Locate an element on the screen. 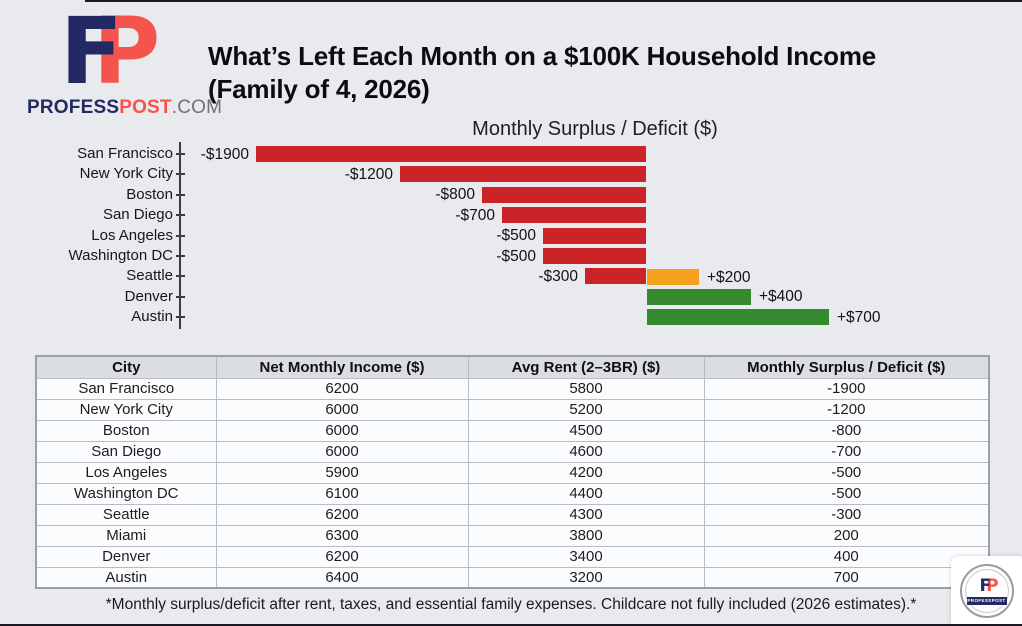  cell-miami-3: 200 is located at coordinates (846, 535).